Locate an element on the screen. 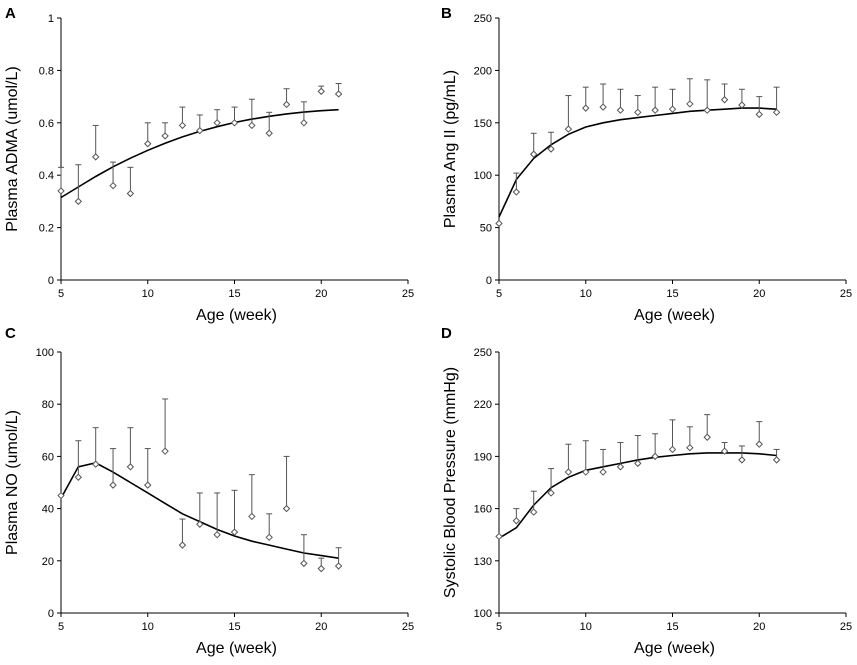 The image size is (857, 665). y-axis-title: Plasma ADMA (umol/L) is located at coordinates (12, 148).